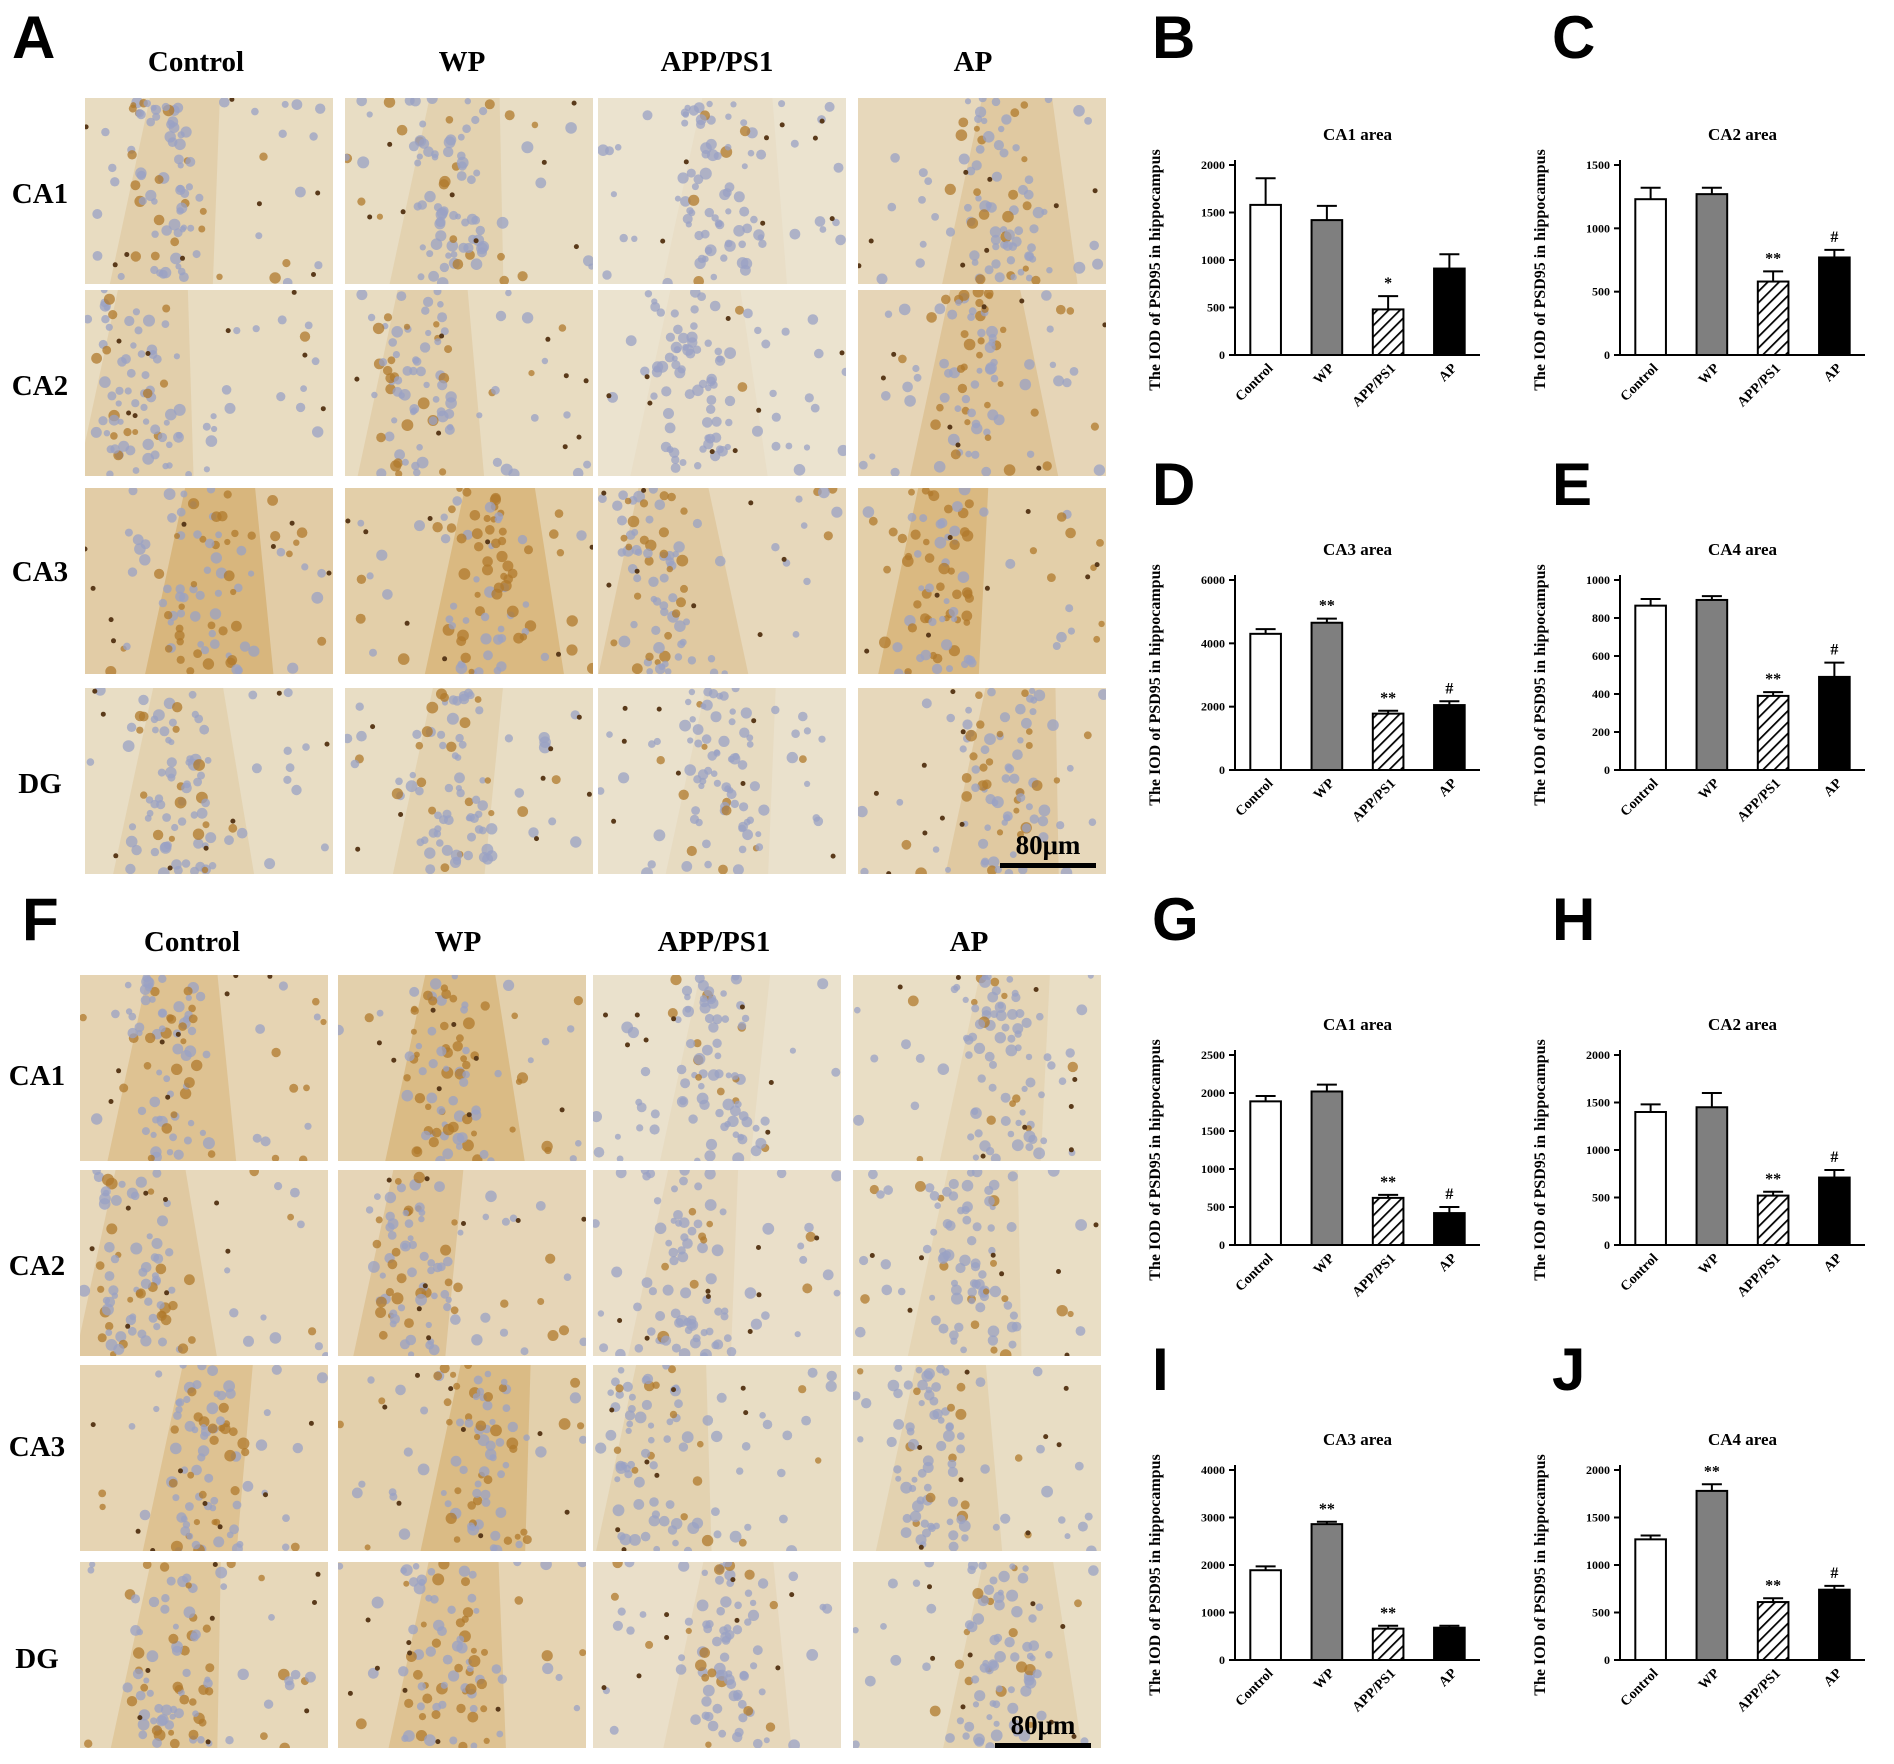  Describe the element at coordinates (973, 62) in the screenshot. I see `column-header-ap: AP` at that location.